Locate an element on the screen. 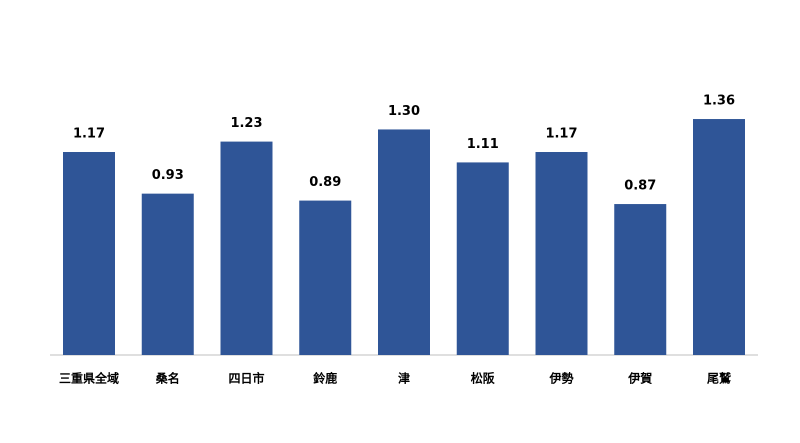 The height and width of the screenshot is (443, 800). value-label: 0.87 is located at coordinates (640, 186).